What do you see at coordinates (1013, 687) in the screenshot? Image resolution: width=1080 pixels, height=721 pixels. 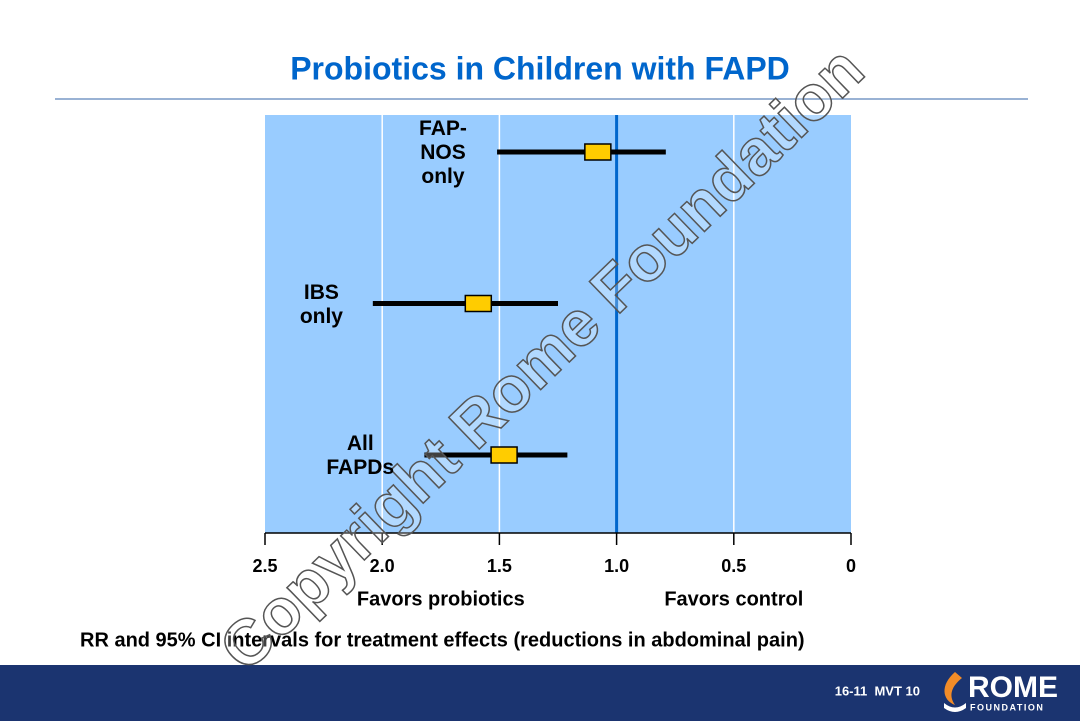 I see `logo: ROME` at bounding box center [1013, 687].